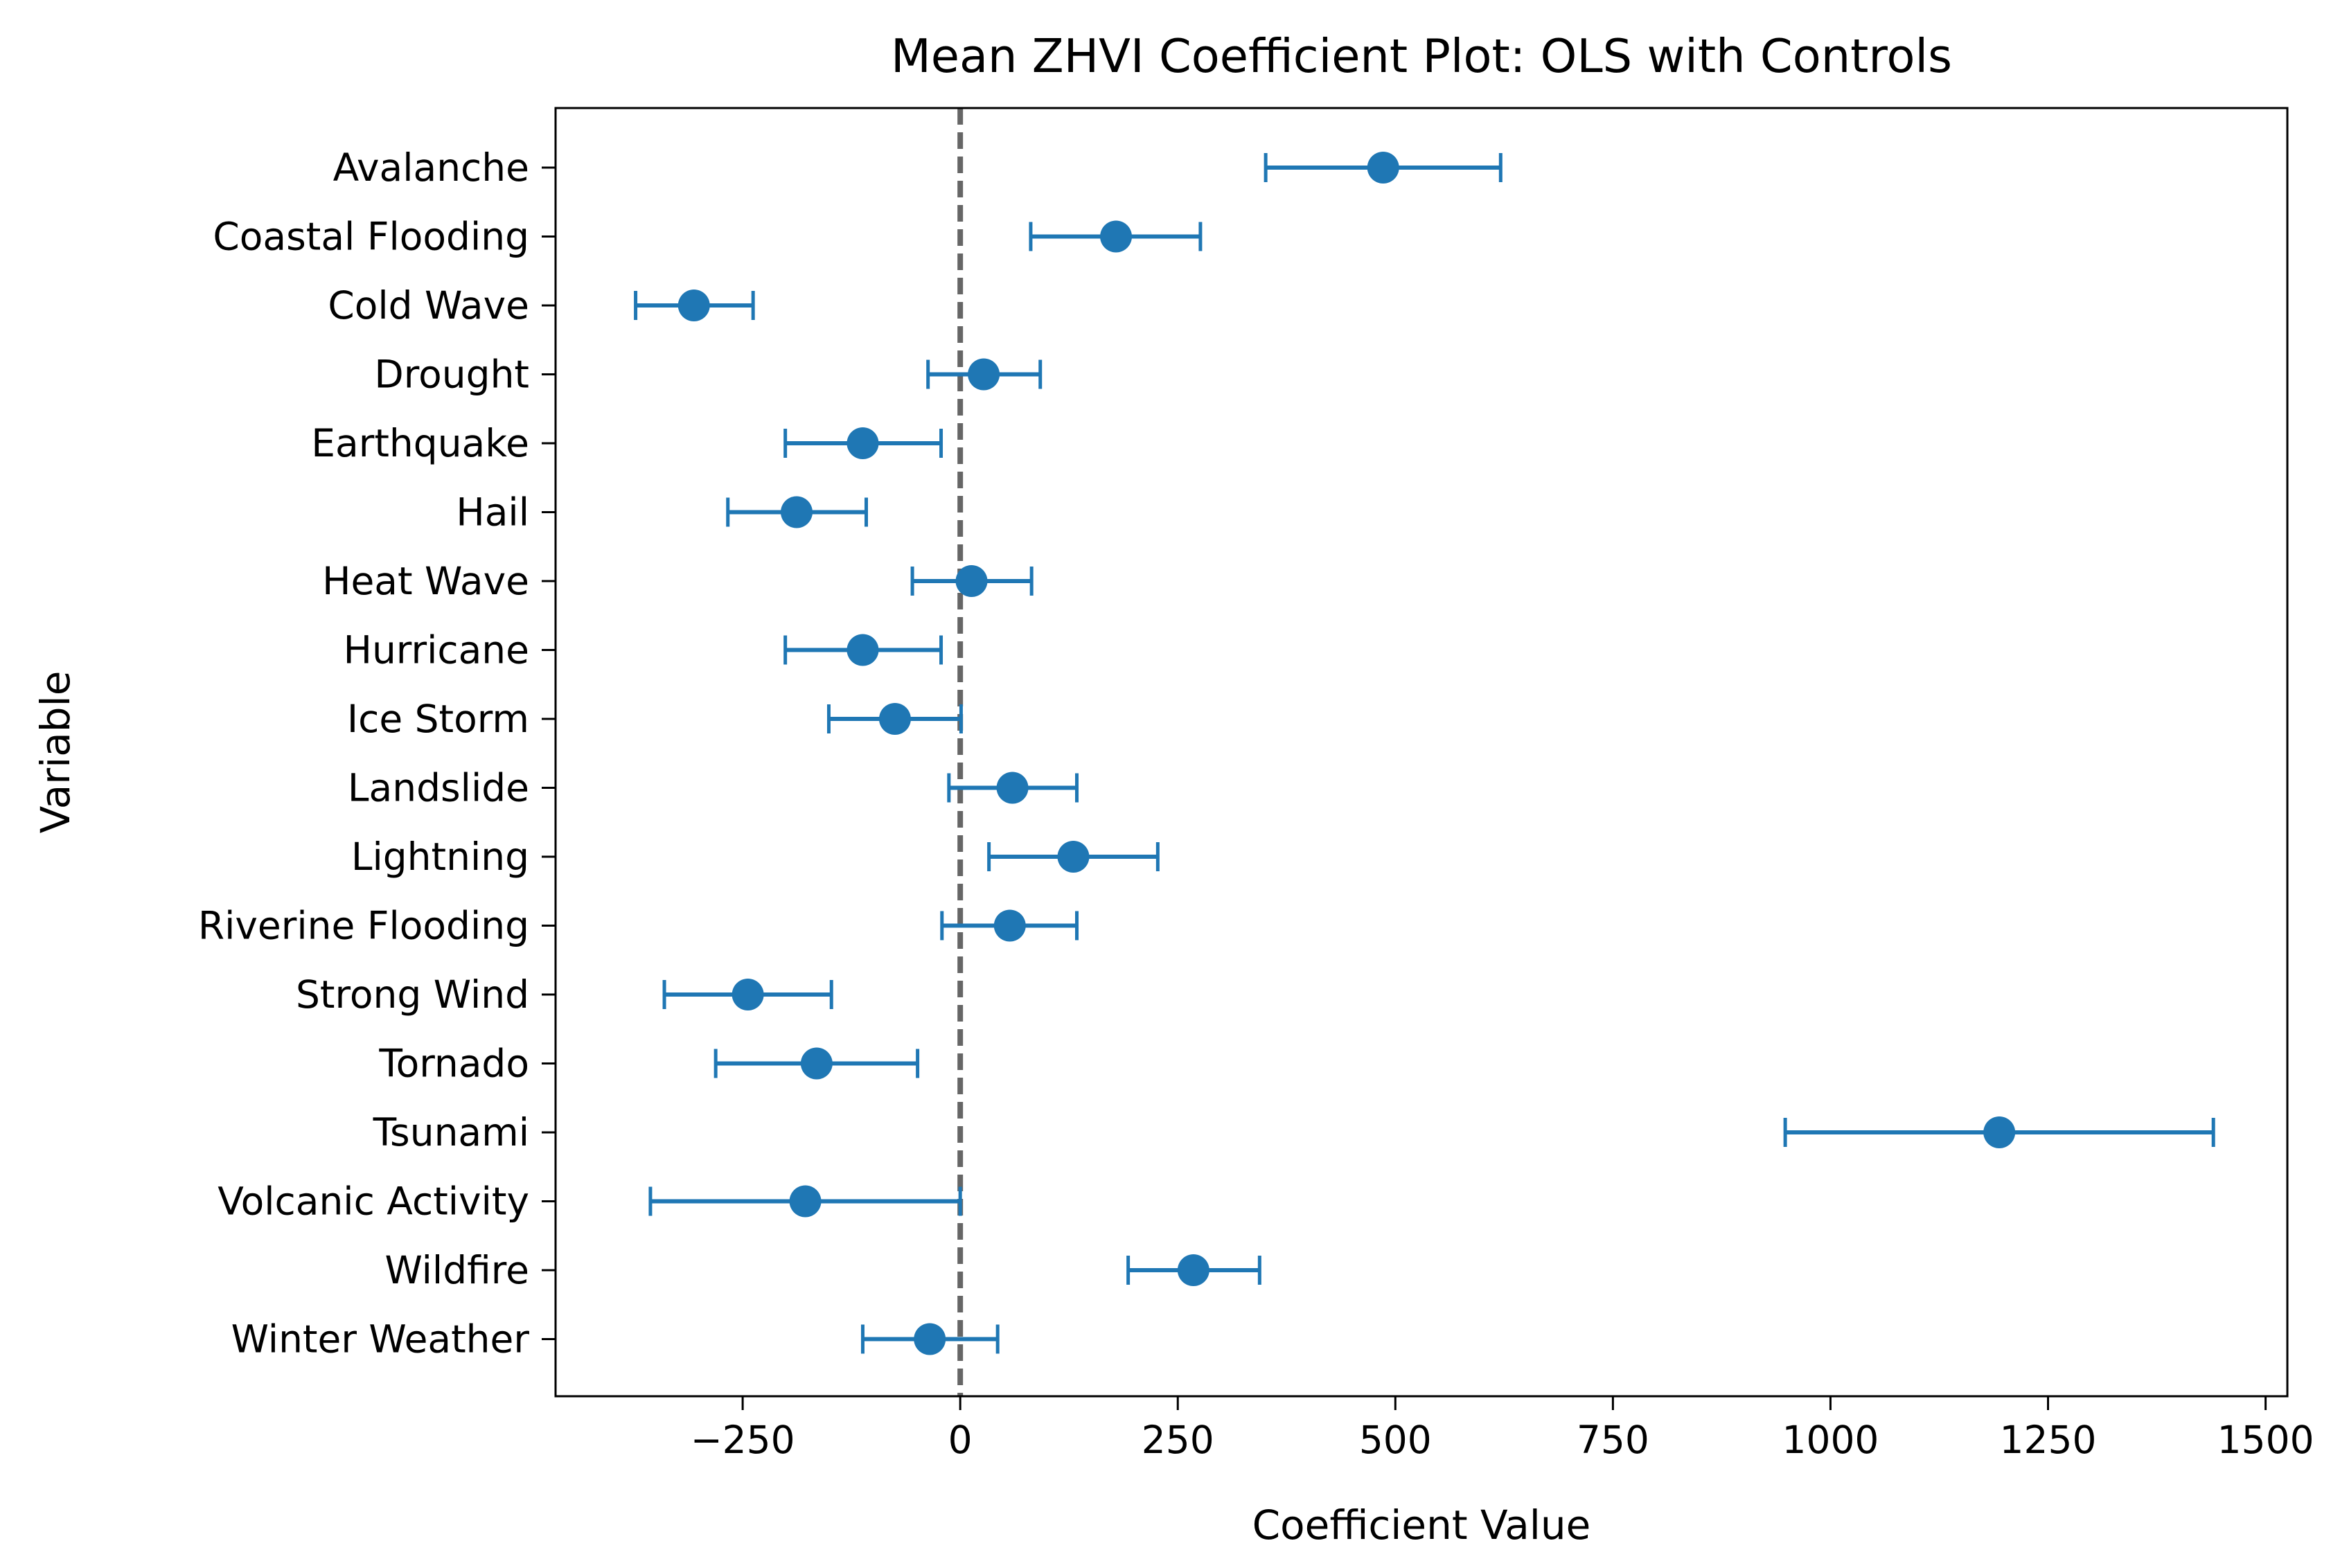 The height and width of the screenshot is (1568, 2340). Describe the element at coordinates (412, 995) in the screenshot. I see `y-tick-label: Strong Wind` at that location.